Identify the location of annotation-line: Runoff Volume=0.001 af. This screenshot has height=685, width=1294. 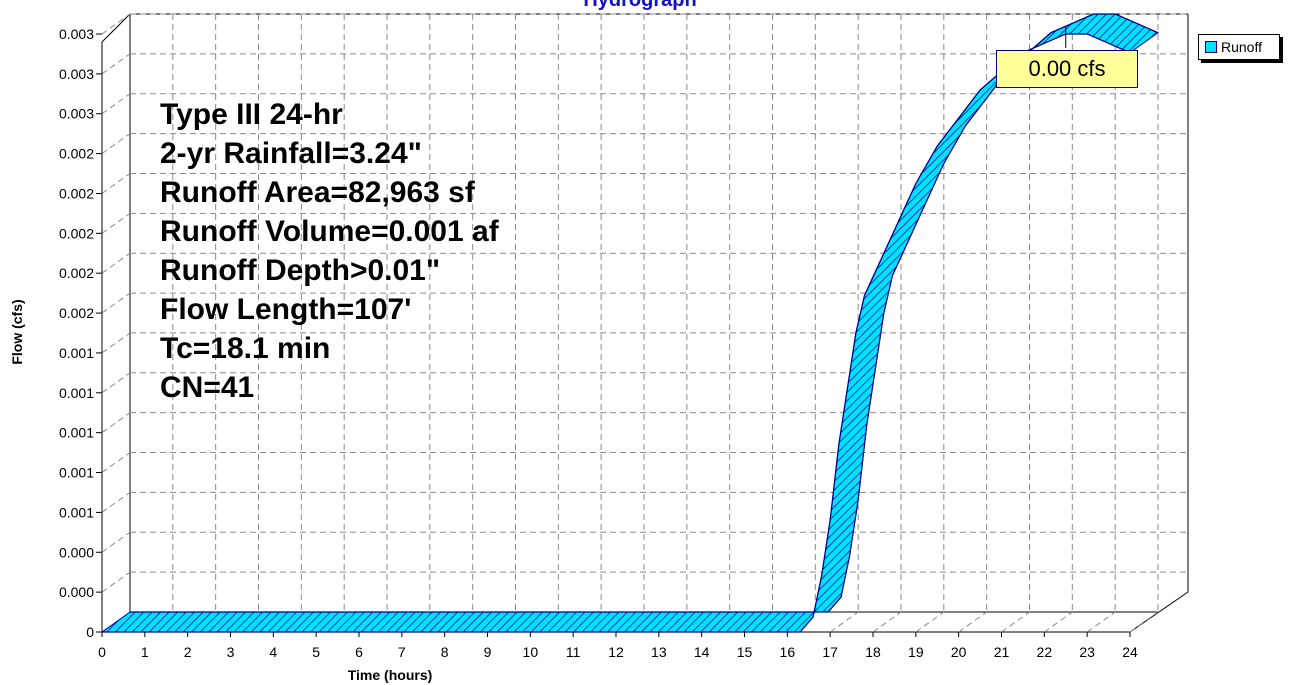
(330, 231).